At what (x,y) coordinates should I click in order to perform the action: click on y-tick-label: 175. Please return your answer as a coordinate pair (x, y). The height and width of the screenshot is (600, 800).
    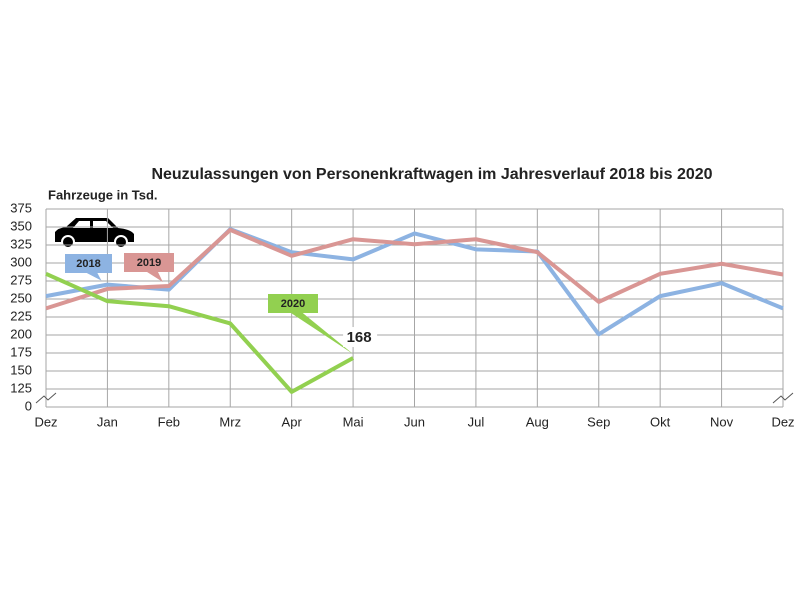
    Looking at the image, I should click on (21, 351).